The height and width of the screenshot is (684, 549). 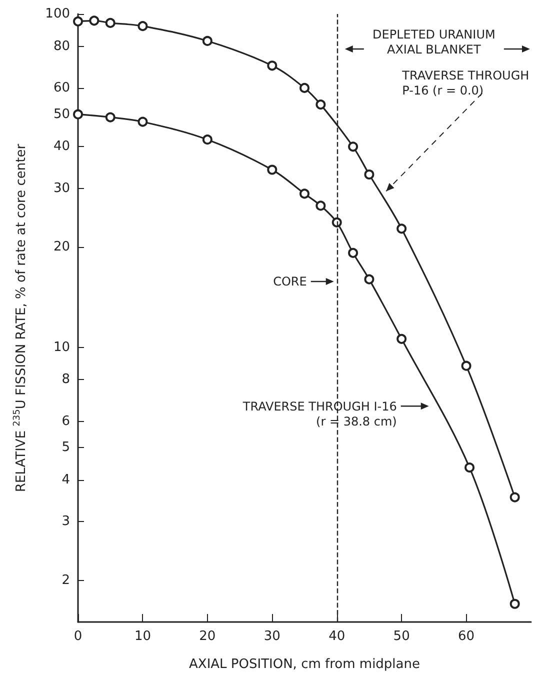 What do you see at coordinates (66, 580) in the screenshot?
I see `y-tick-label: 2` at bounding box center [66, 580].